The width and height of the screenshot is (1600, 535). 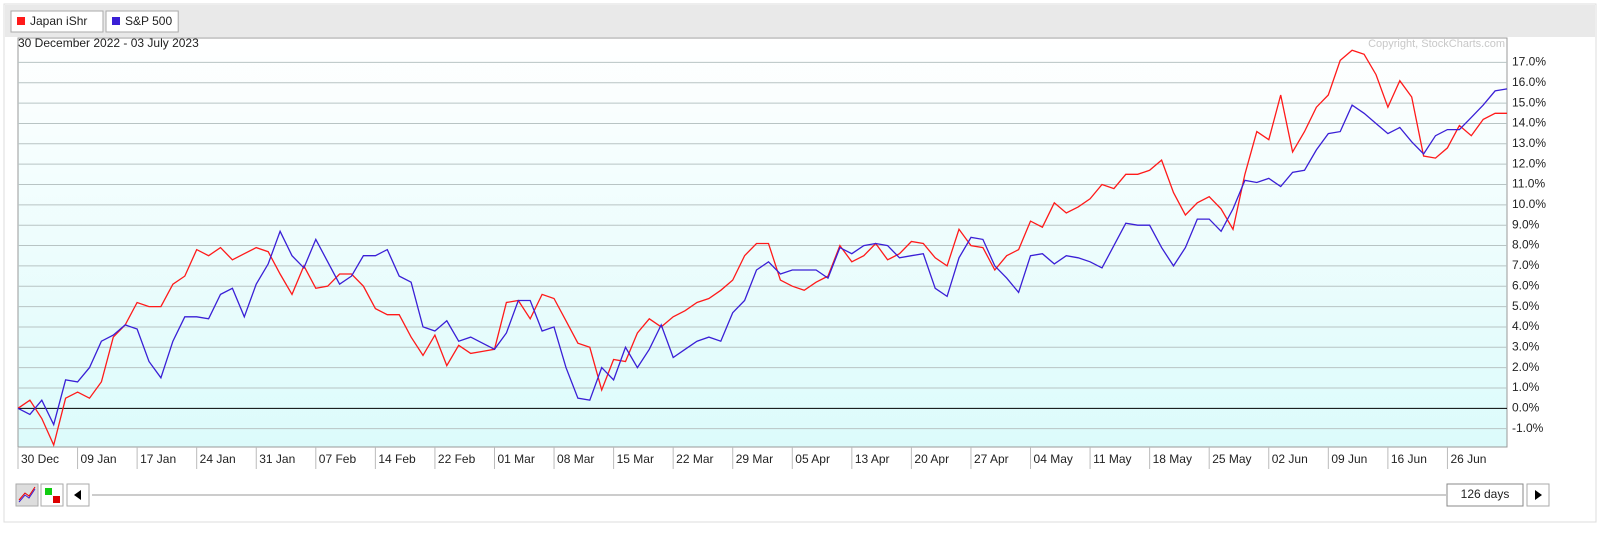 I want to click on x-tick-label: 13 Apr, so click(x=872, y=459).